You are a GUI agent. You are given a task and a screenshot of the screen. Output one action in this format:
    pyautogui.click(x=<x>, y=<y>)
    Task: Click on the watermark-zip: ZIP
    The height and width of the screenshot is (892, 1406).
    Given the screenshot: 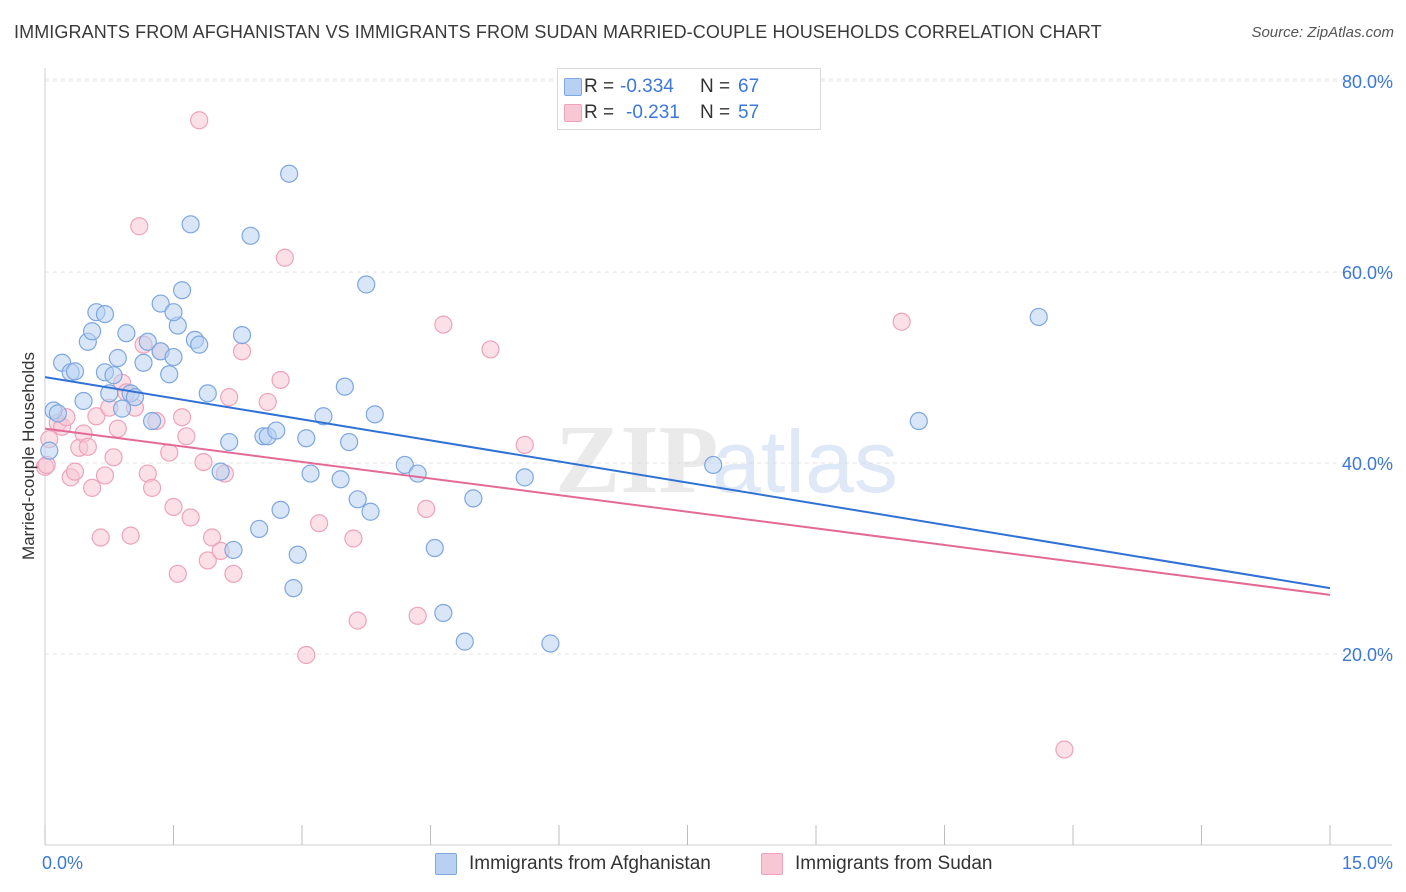 What is the action you would take?
    pyautogui.click(x=636, y=460)
    